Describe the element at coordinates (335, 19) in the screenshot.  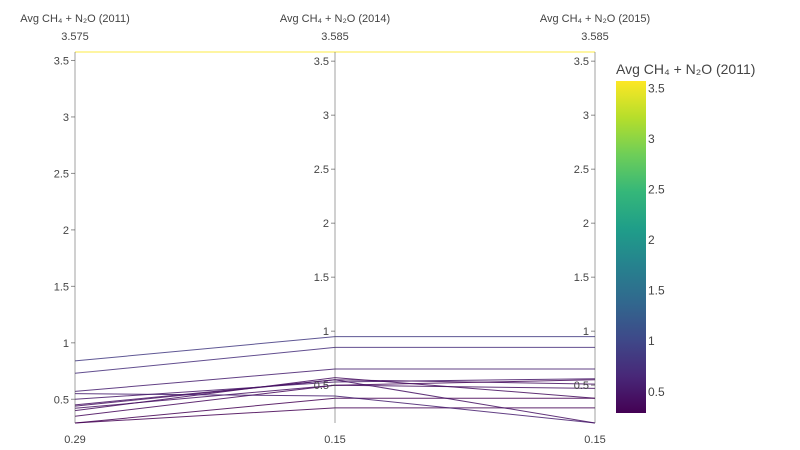
I see `axis-title: Avg CH₄ + N₂O (2014)` at that location.